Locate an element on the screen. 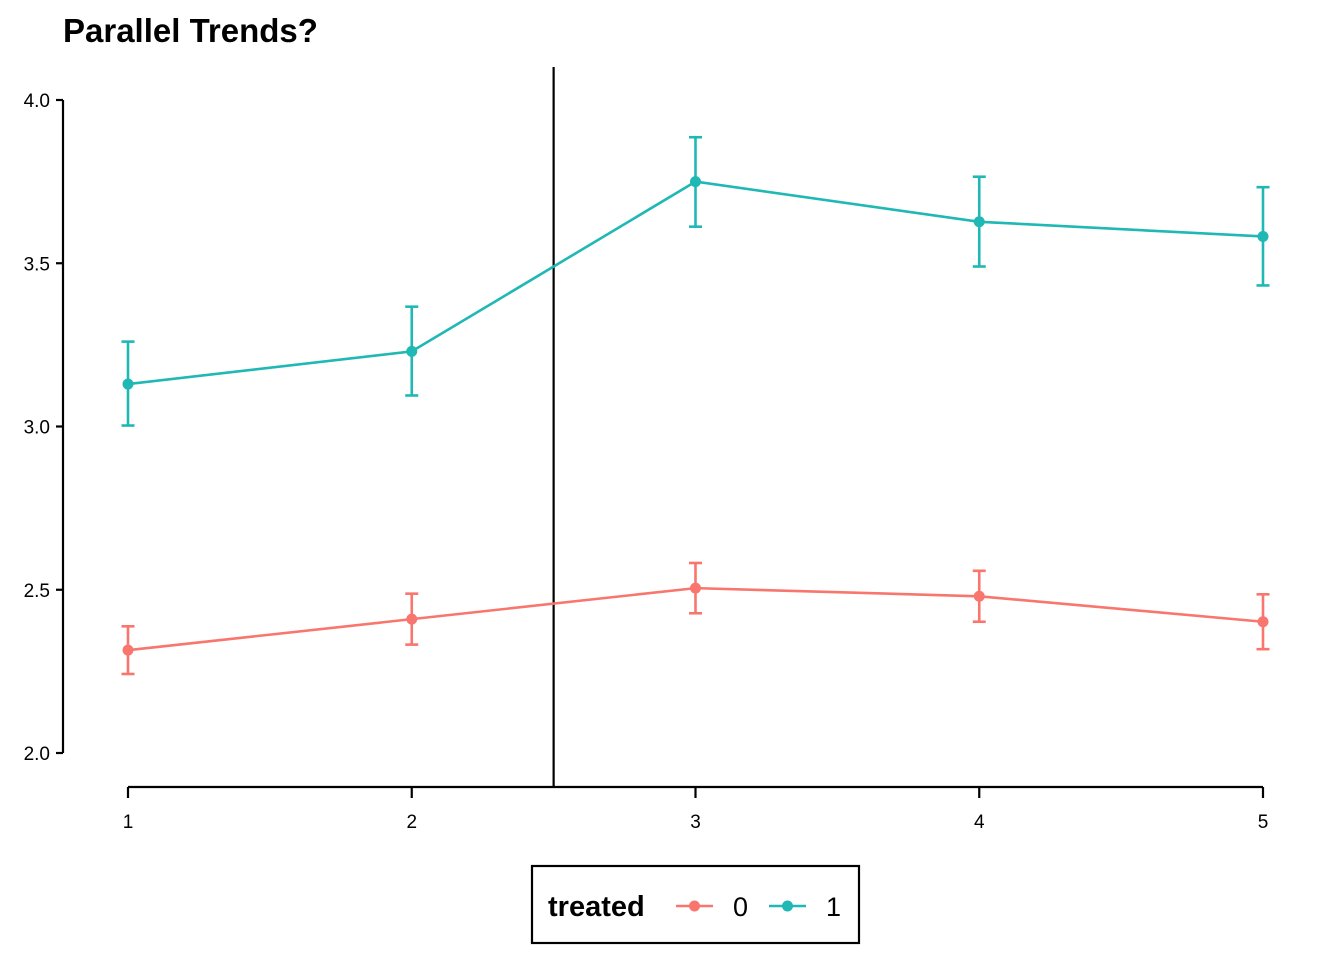 The width and height of the screenshot is (1344, 960). legend: treated 0 1 is located at coordinates (695, 904).